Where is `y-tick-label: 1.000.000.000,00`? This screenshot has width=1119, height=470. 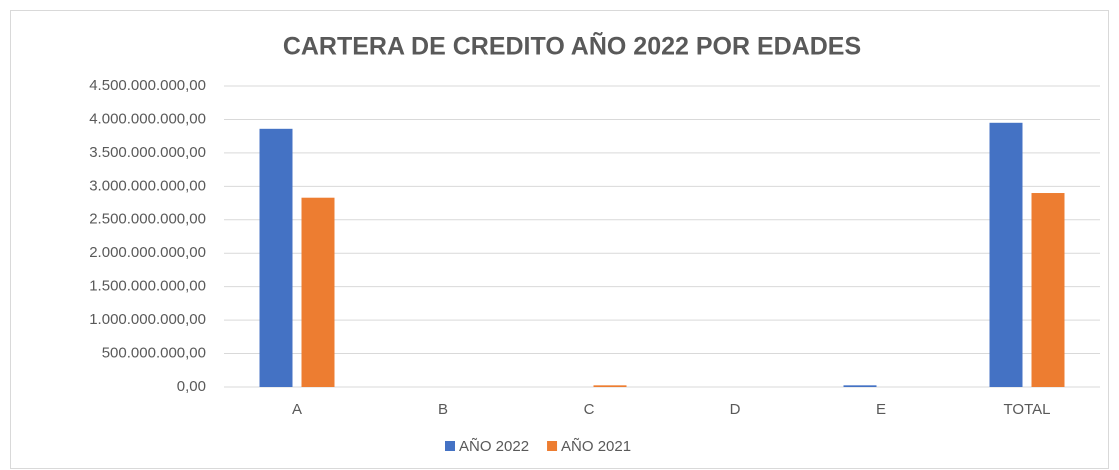 y-tick-label: 1.000.000.000,00 is located at coordinates (147, 319).